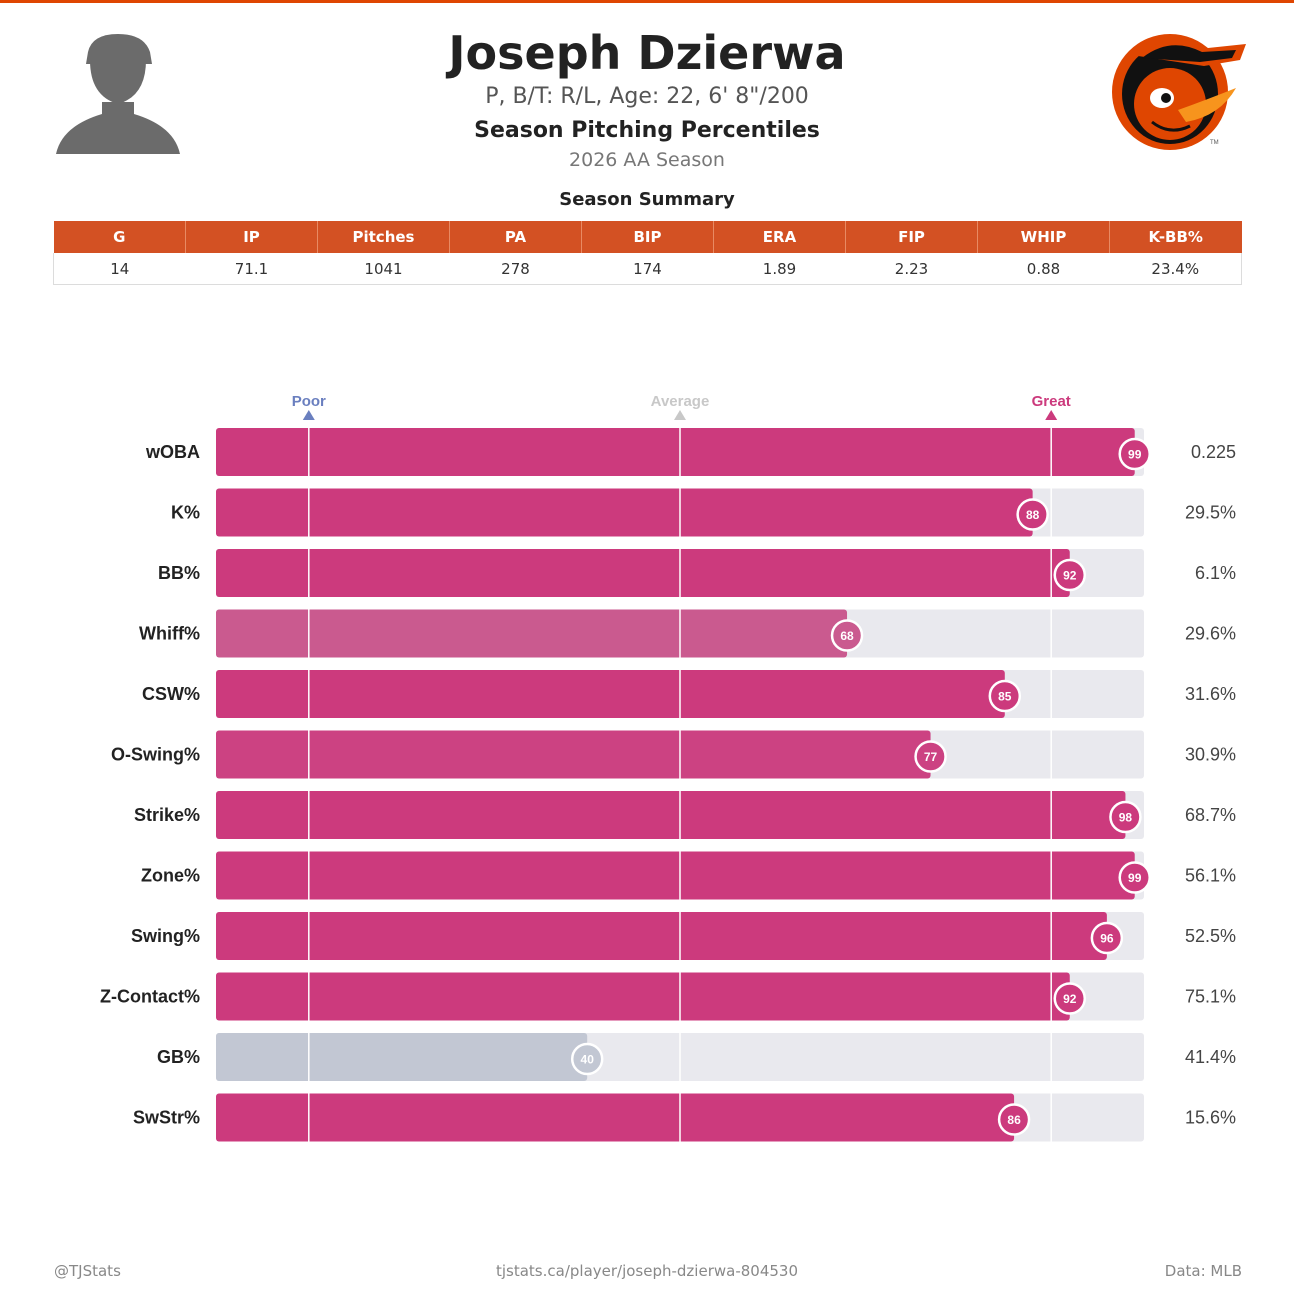 This screenshot has height=1296, width=1294. What do you see at coordinates (402, 1057) in the screenshot?
I see `bar-fill-gb-` at bounding box center [402, 1057].